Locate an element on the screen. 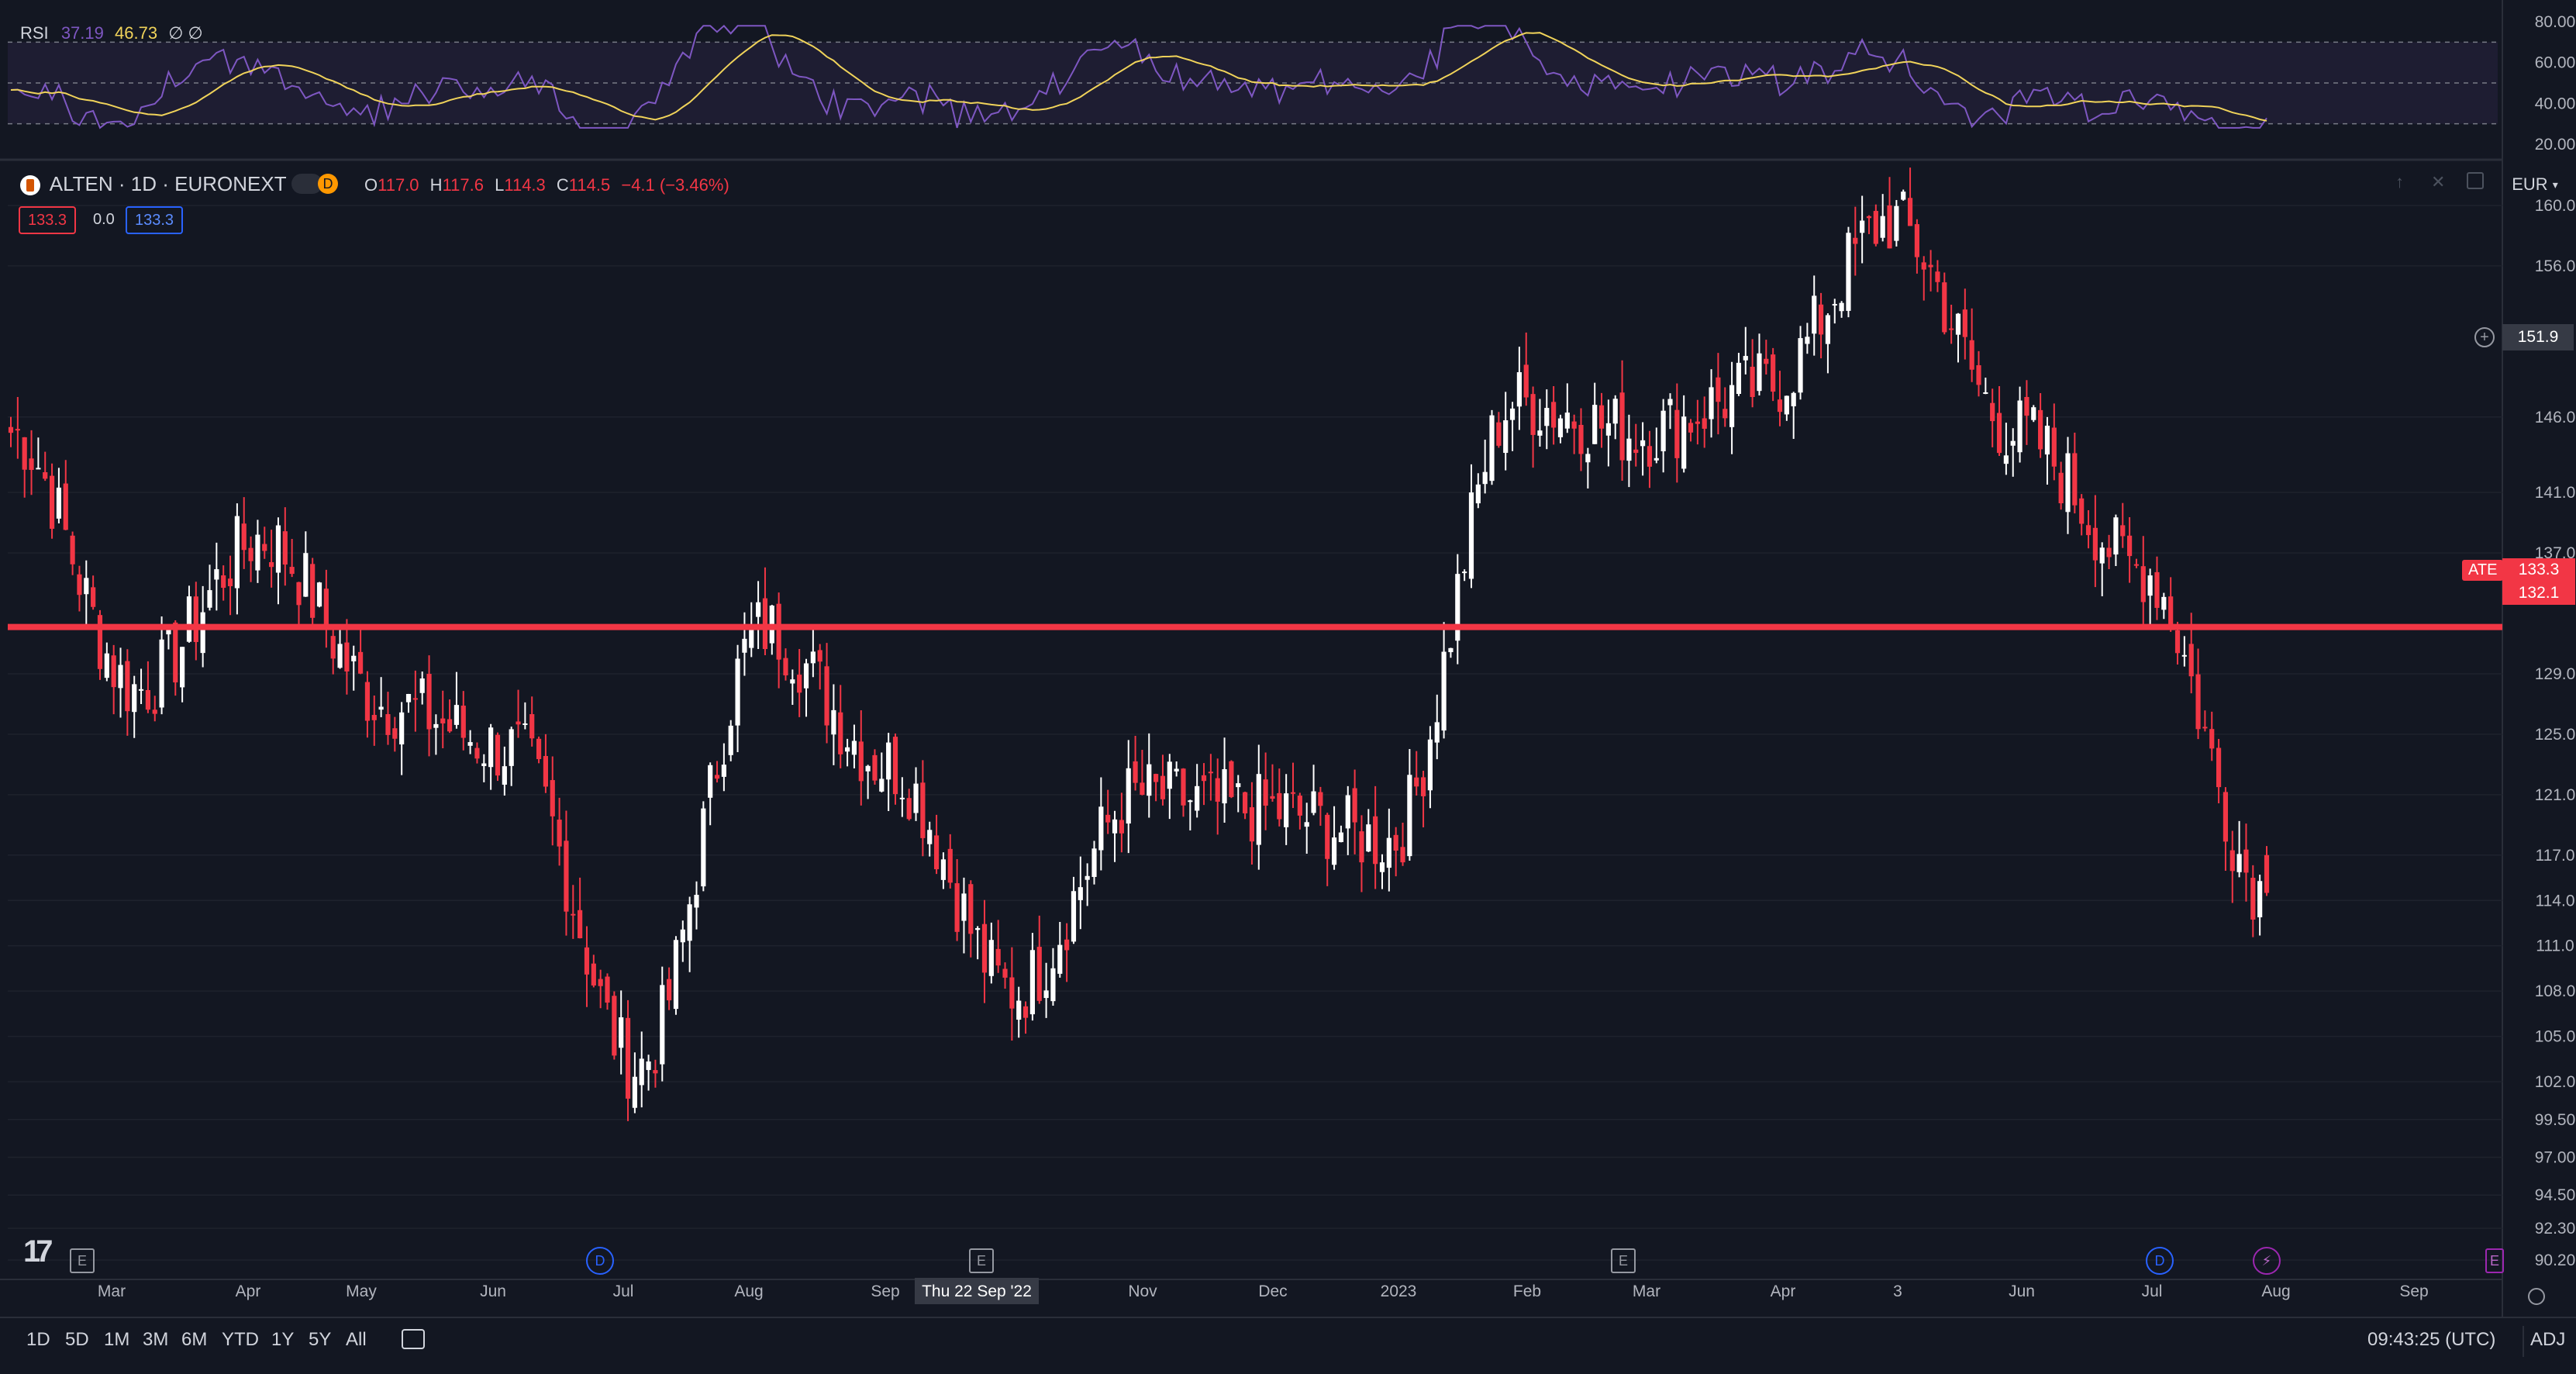 The width and height of the screenshot is (2576, 1374). clock-display: 09:43:25 (UTC) is located at coordinates (2431, 1339).